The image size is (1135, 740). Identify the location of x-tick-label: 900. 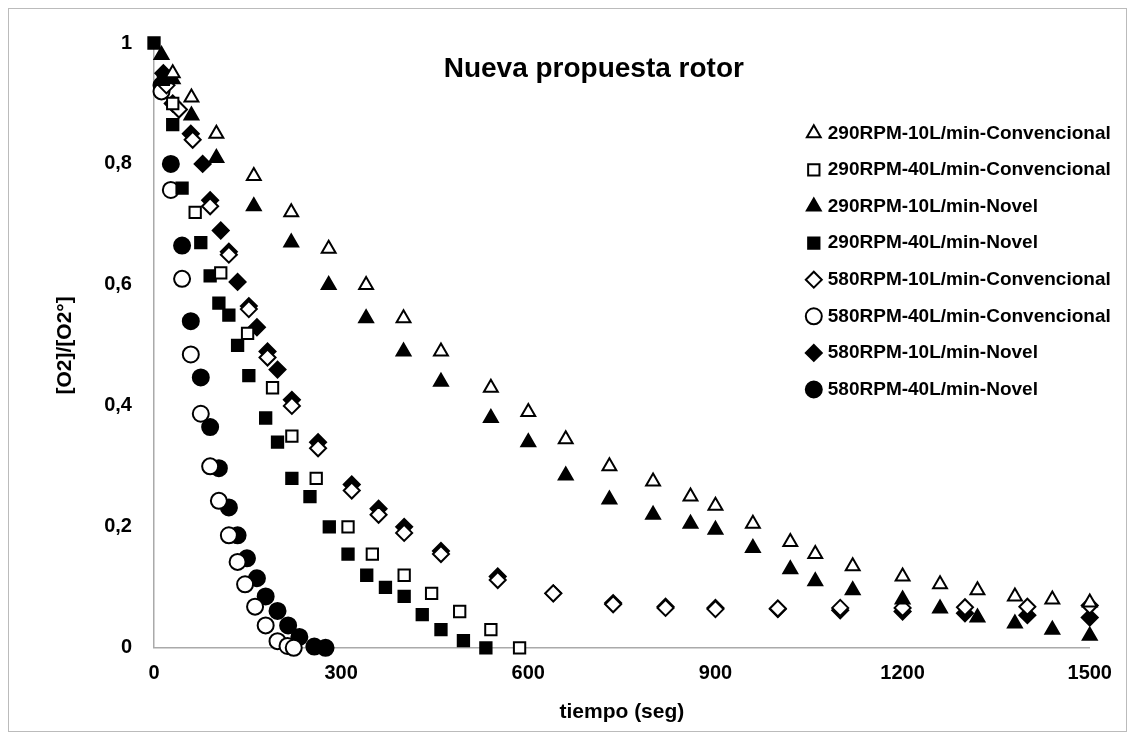
(715, 672).